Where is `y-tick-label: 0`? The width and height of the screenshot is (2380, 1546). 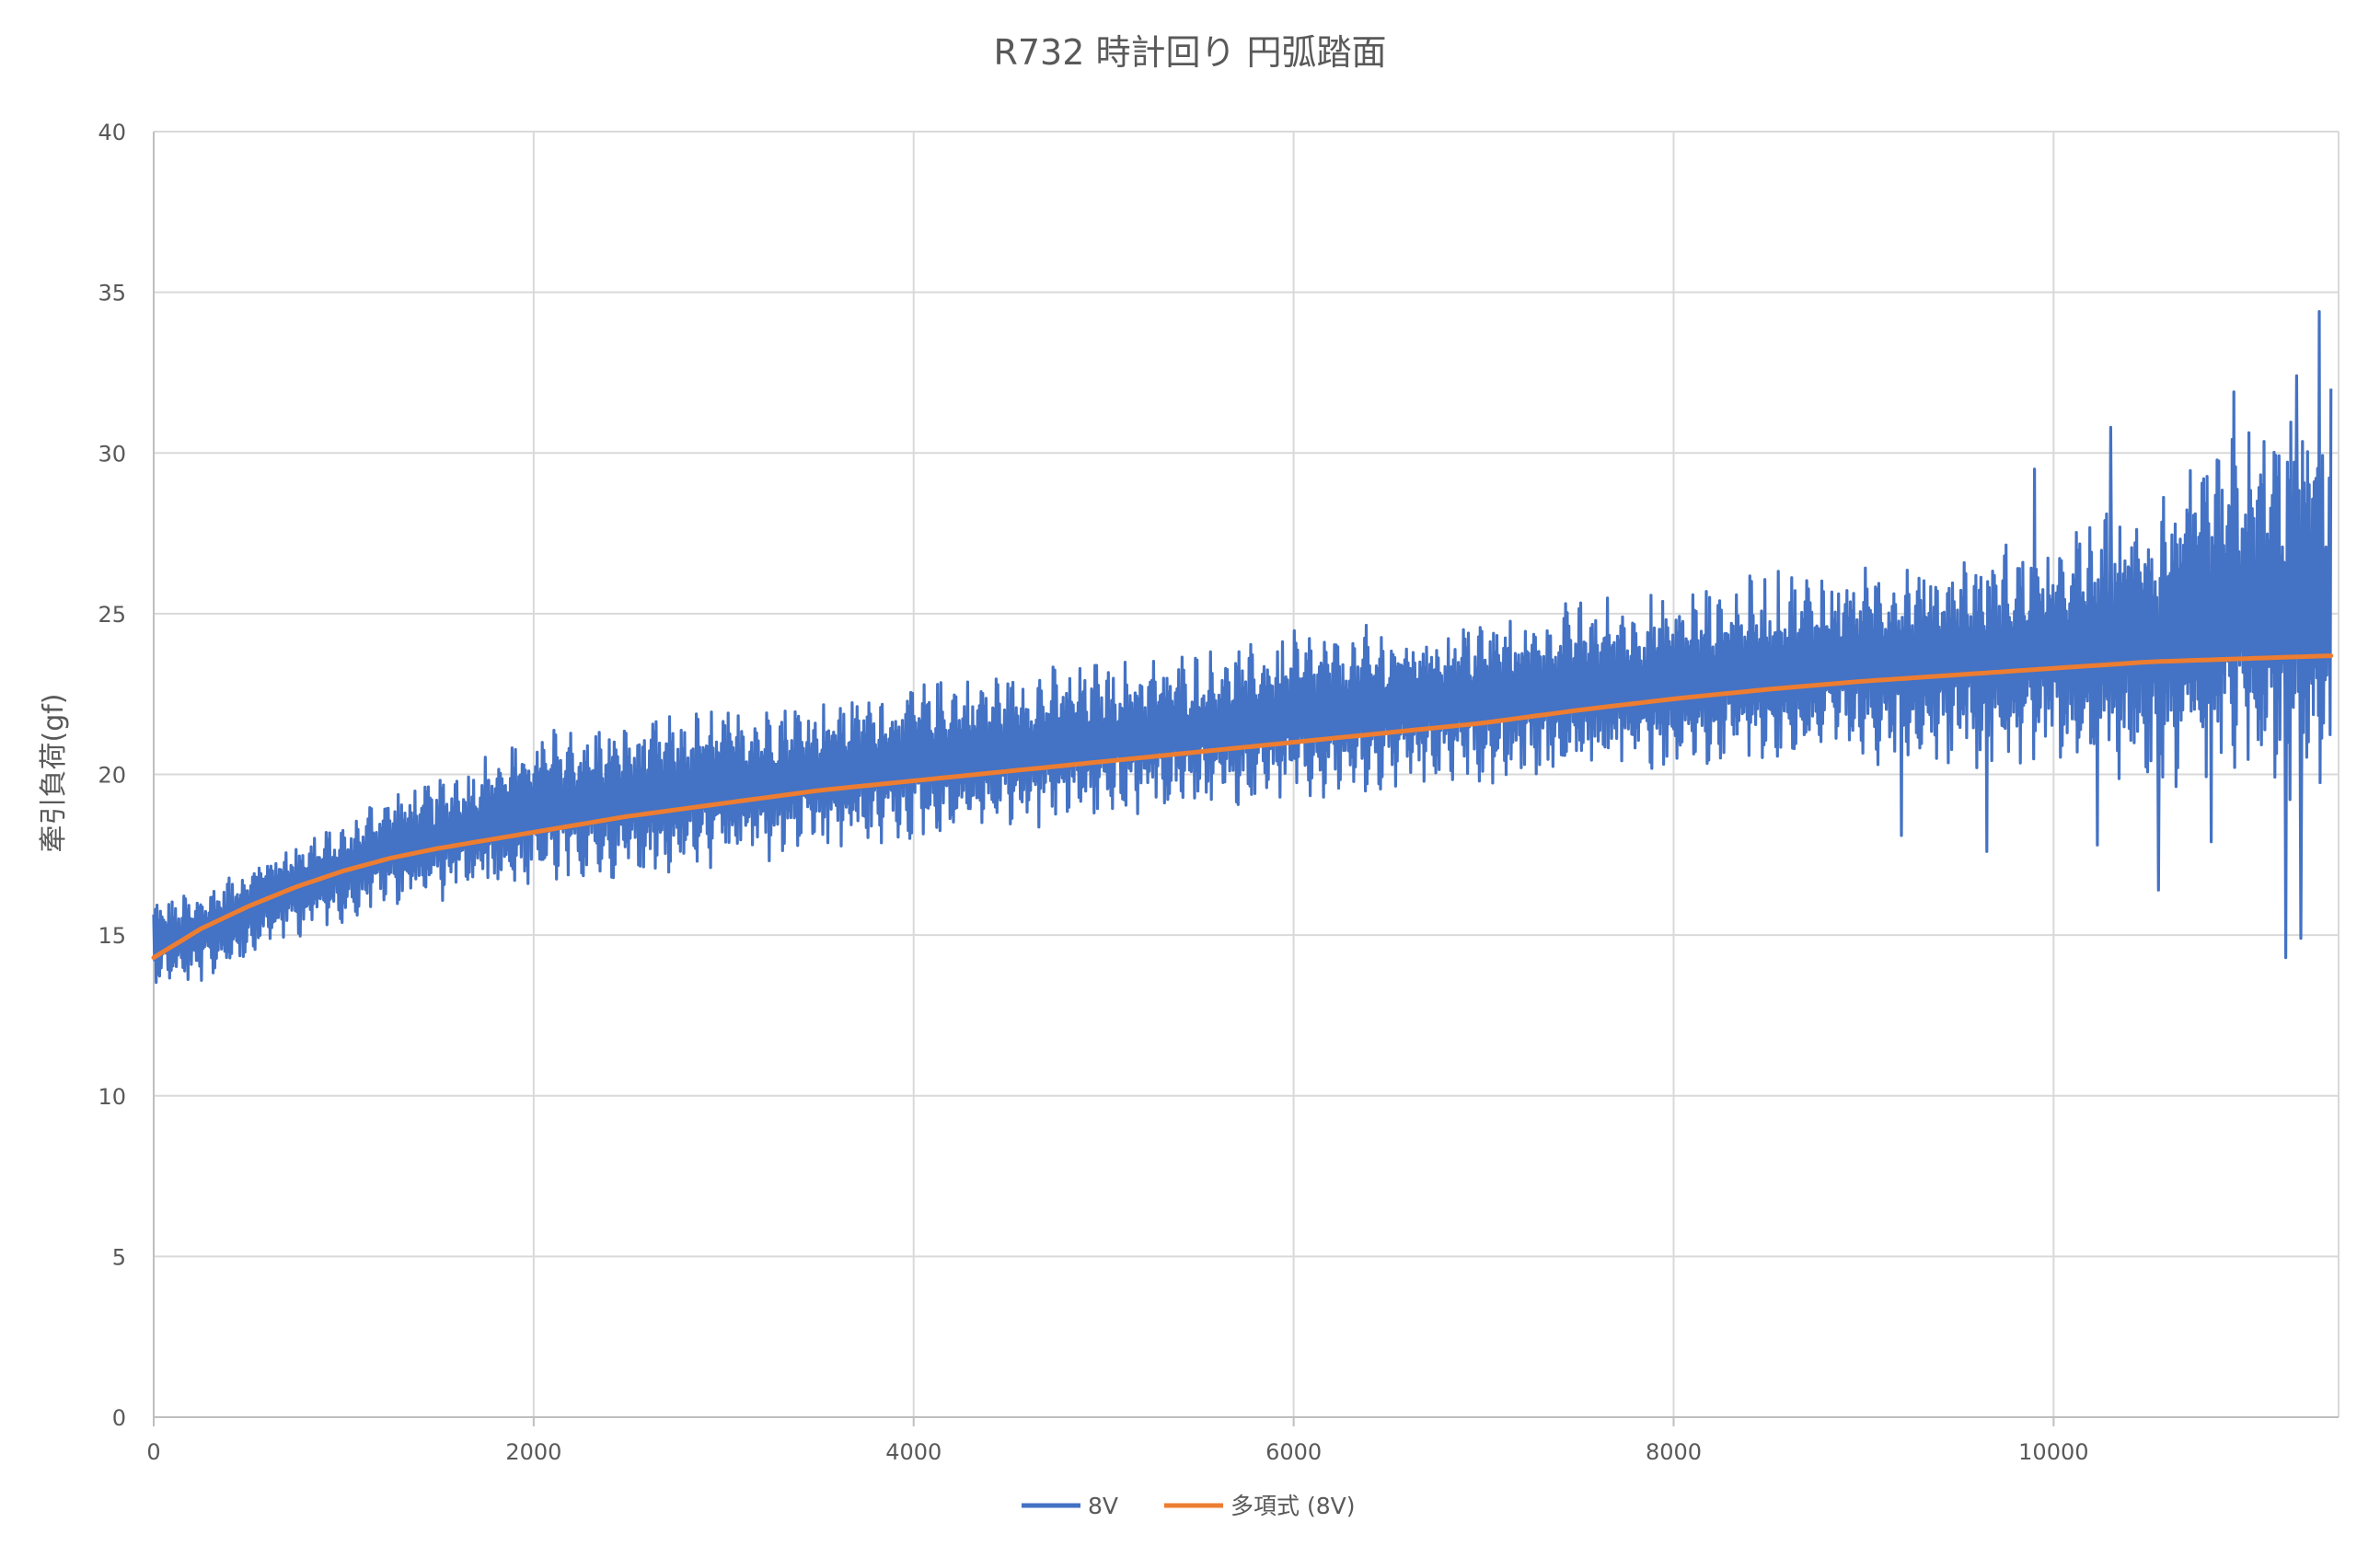
y-tick-label: 0 is located at coordinates (119, 1418).